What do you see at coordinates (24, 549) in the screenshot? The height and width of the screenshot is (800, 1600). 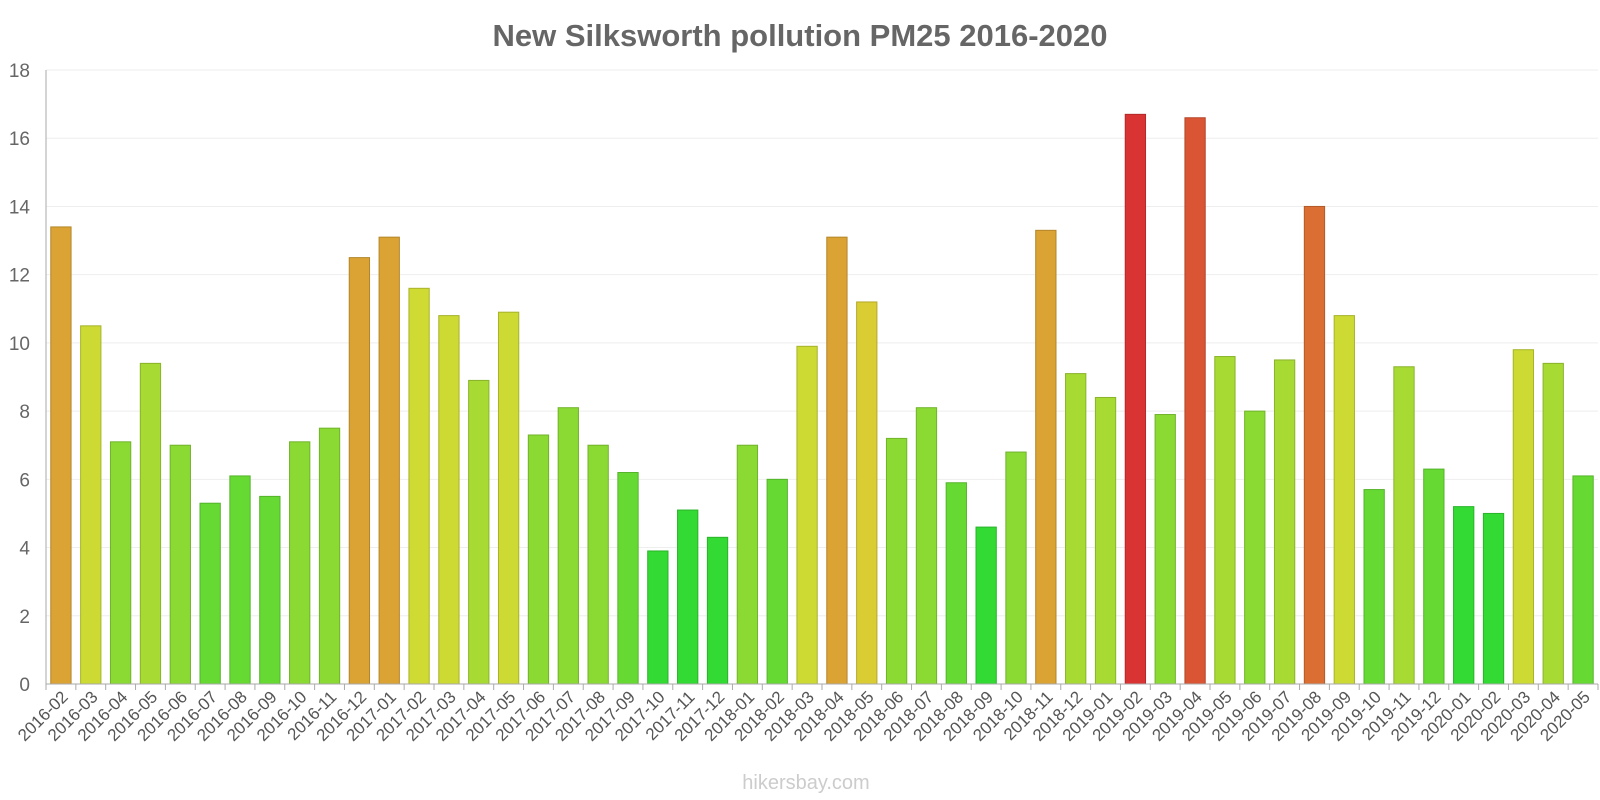 I see `y-tick-label: 4` at bounding box center [24, 549].